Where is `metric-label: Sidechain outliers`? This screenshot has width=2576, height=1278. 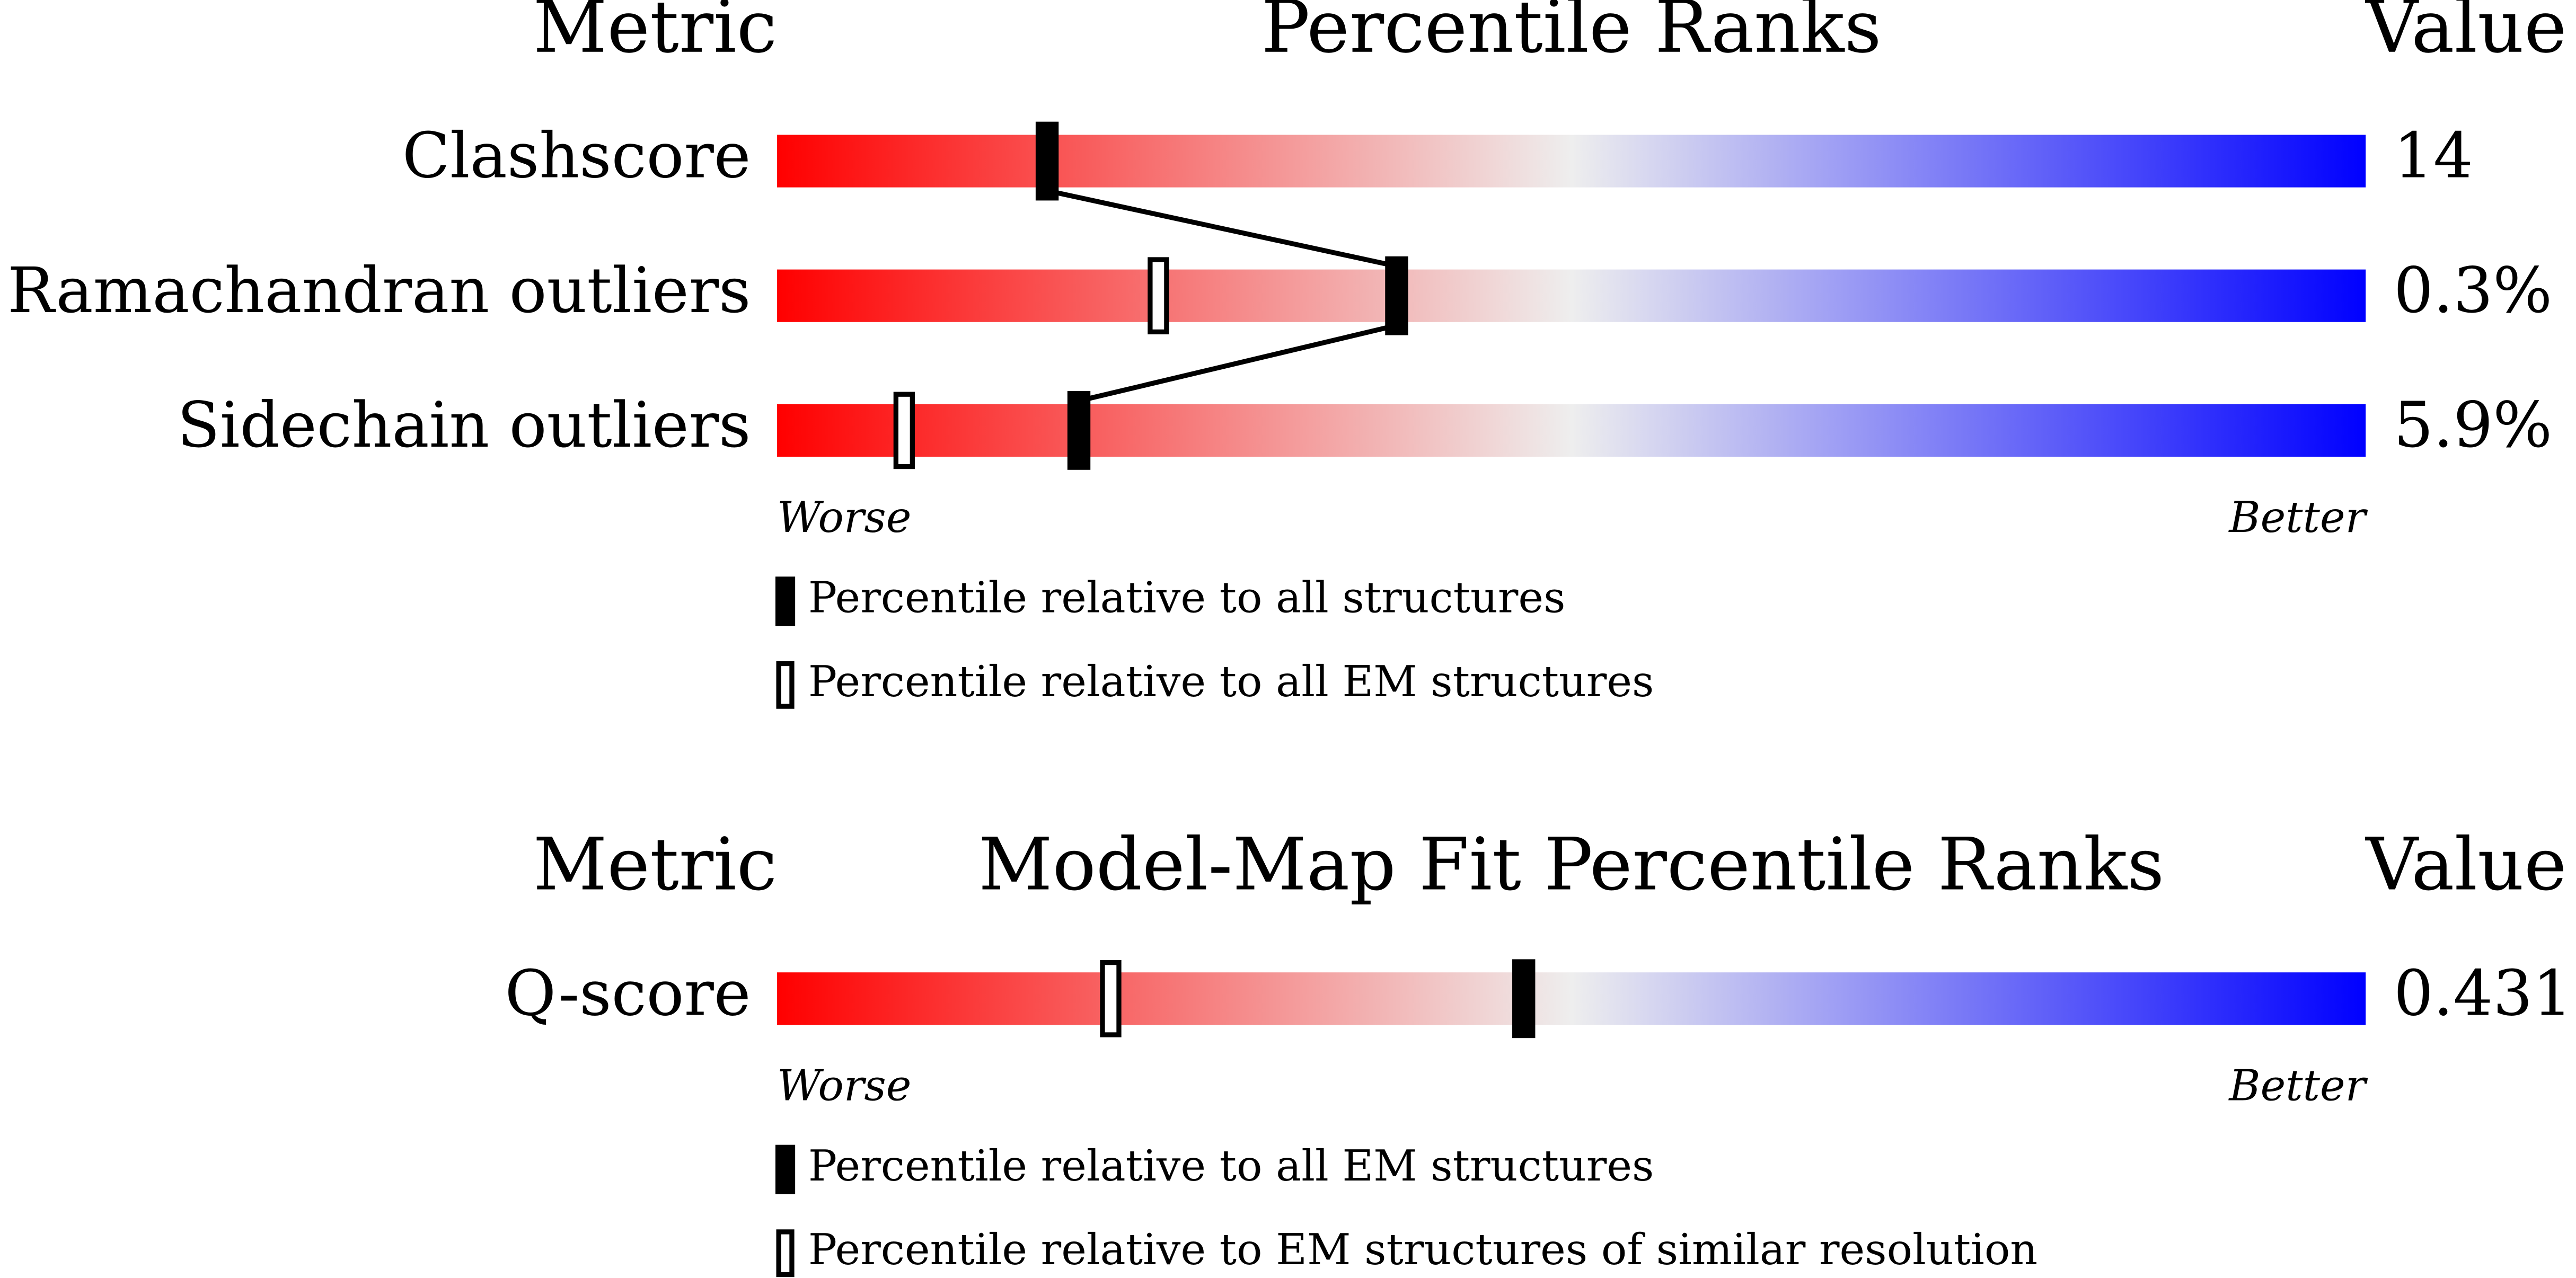
metric-label: Sidechain outliers is located at coordinates (464, 425).